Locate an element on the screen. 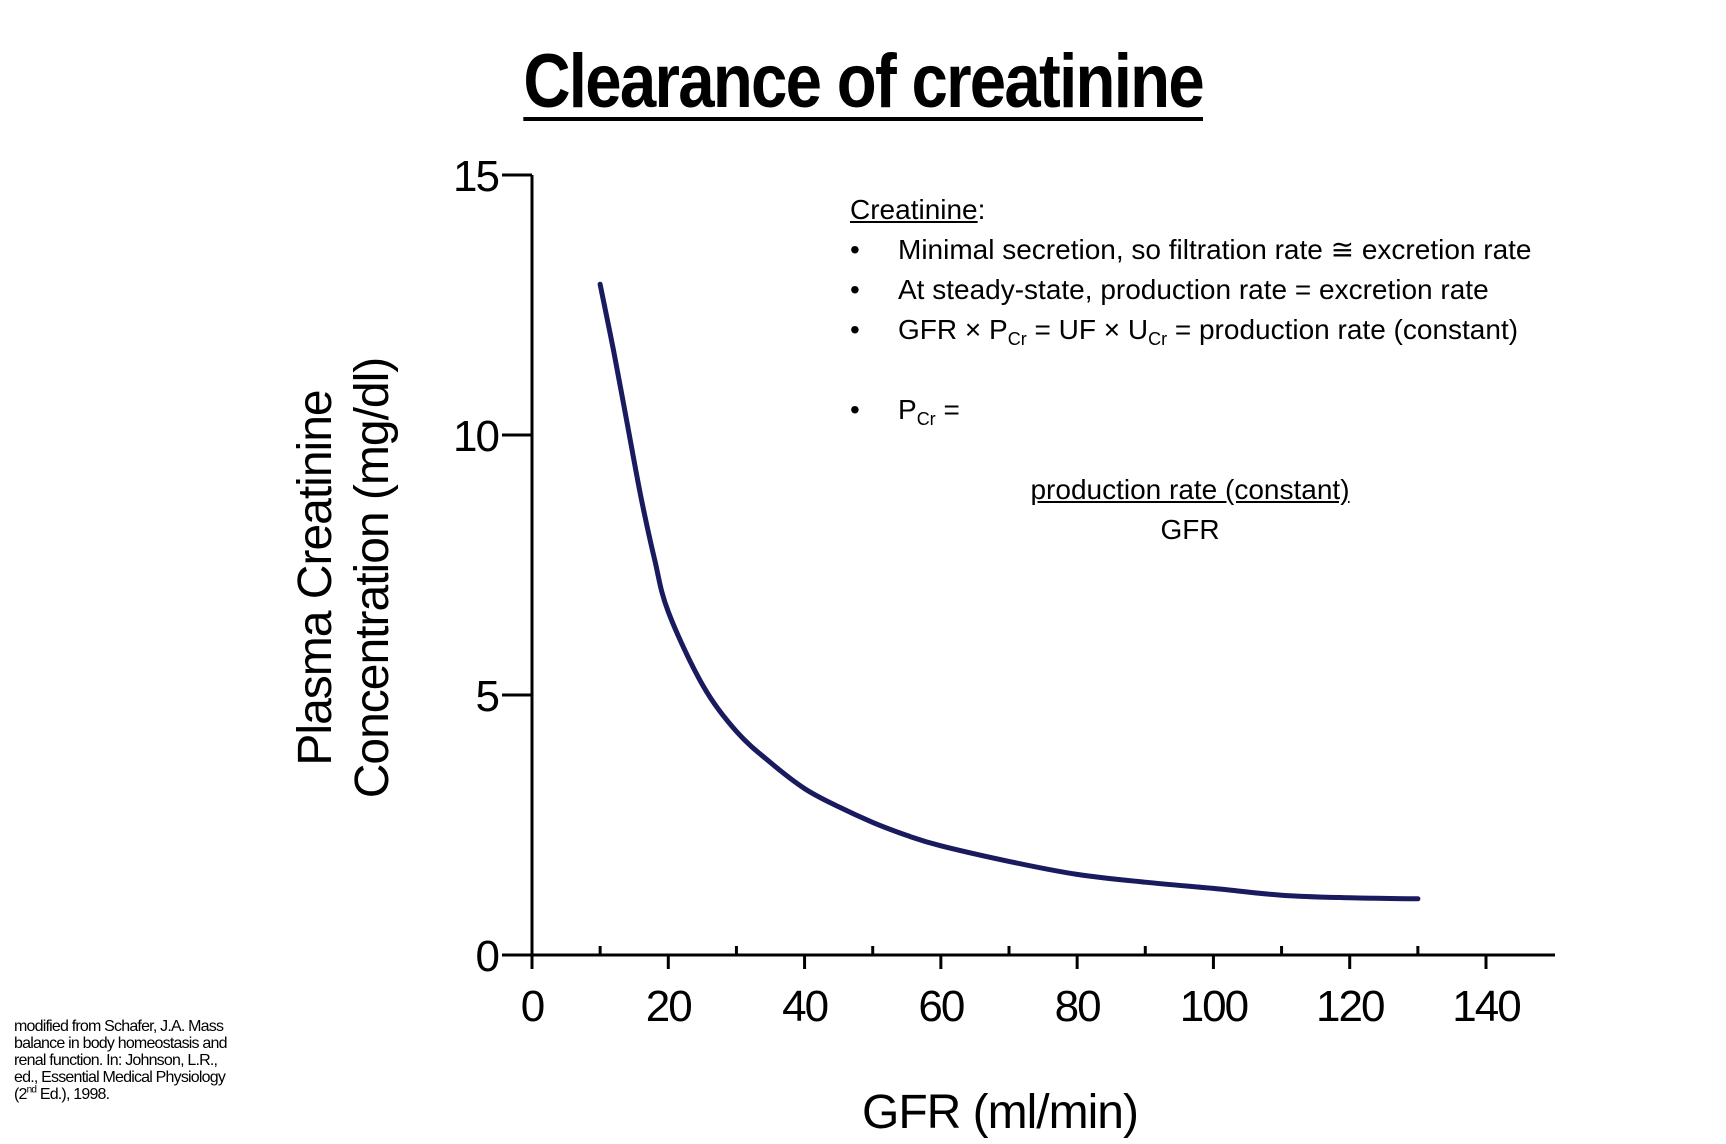 The image size is (1726, 1144). y-tick-label-15: 15 is located at coordinates (475, 176).